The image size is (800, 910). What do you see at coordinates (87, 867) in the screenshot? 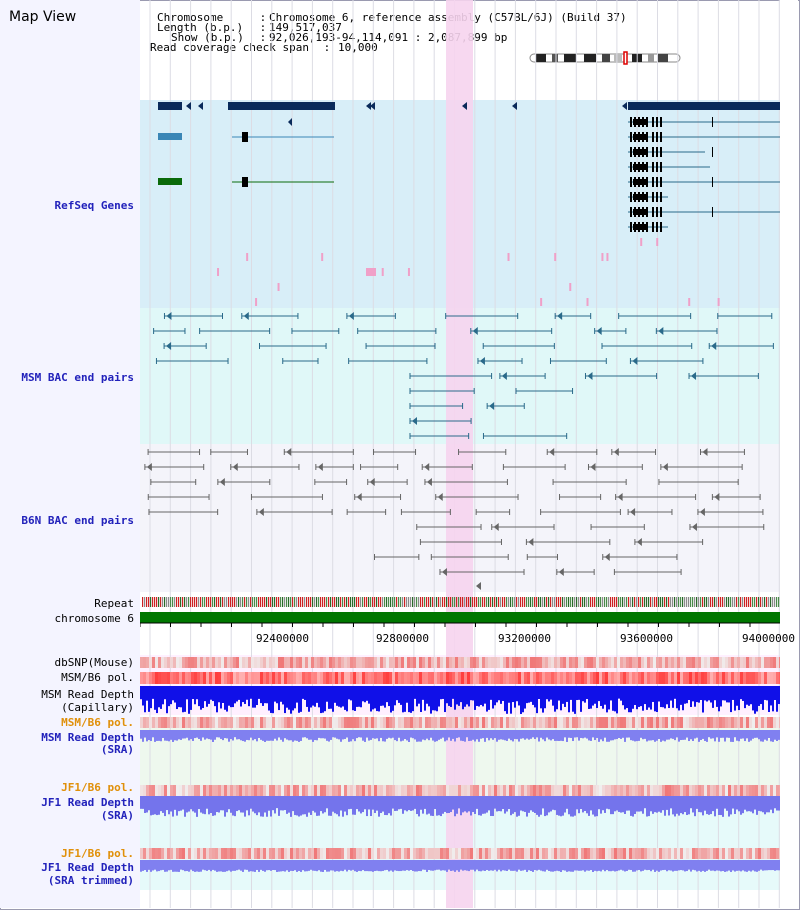
I see `track-label-jf1-read-depth-trim: JF1 Read Depth` at bounding box center [87, 867].